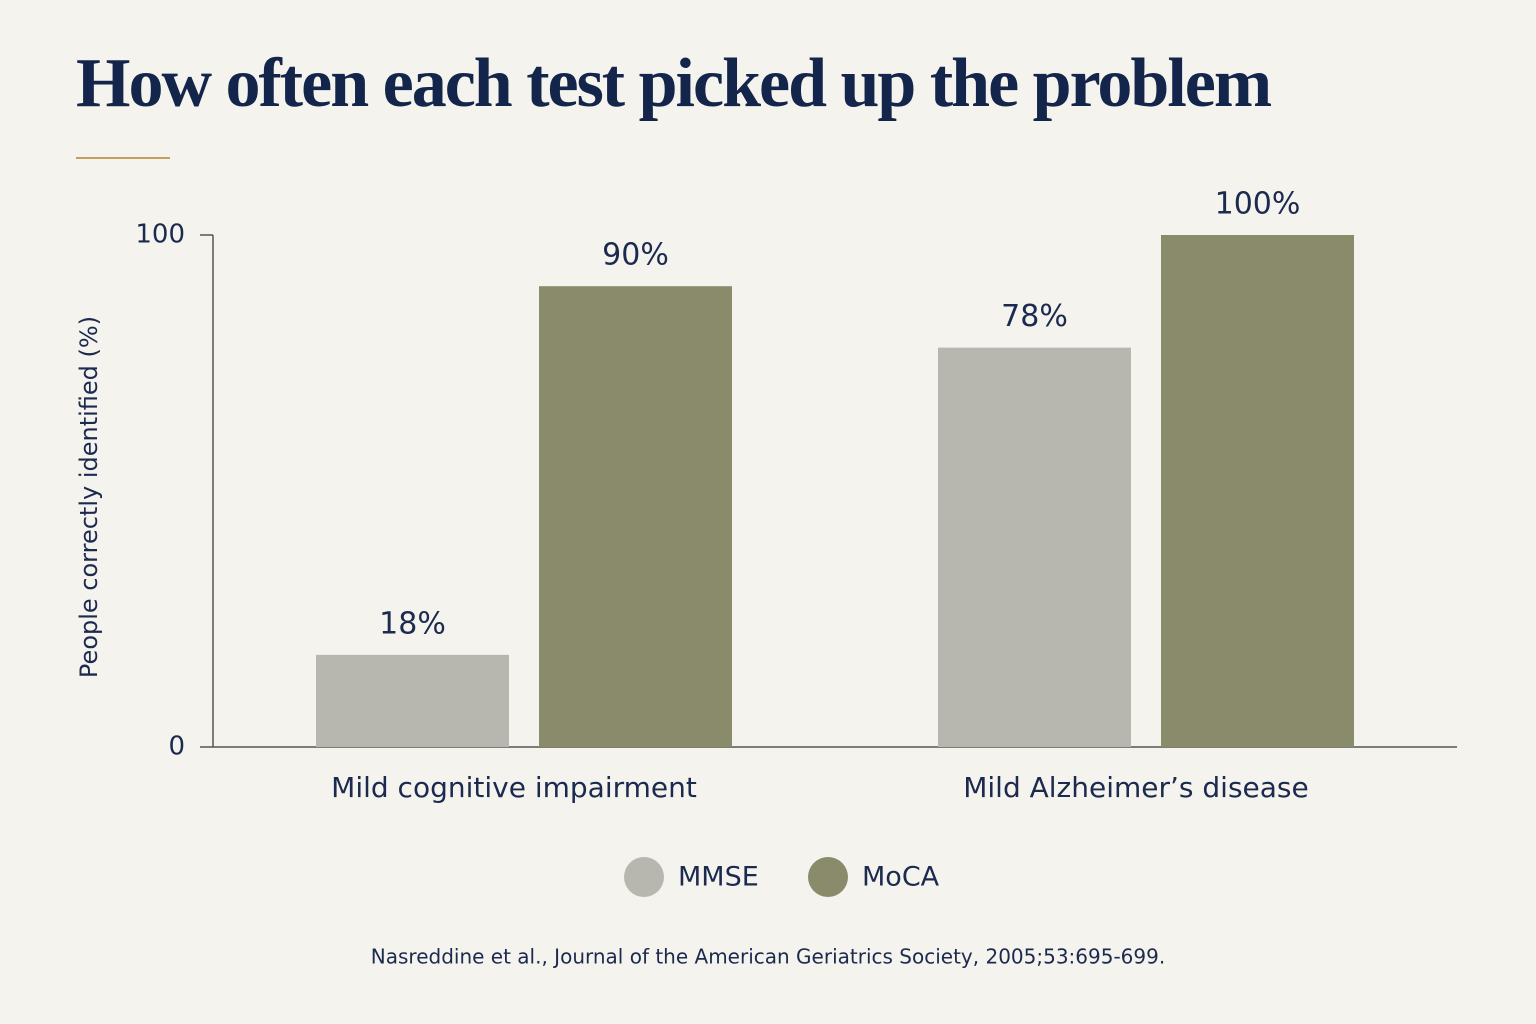 This screenshot has height=1024, width=1536. Describe the element at coordinates (1136, 787) in the screenshot. I see `x-tick-label: Mild Alzheimer’s disease` at that location.